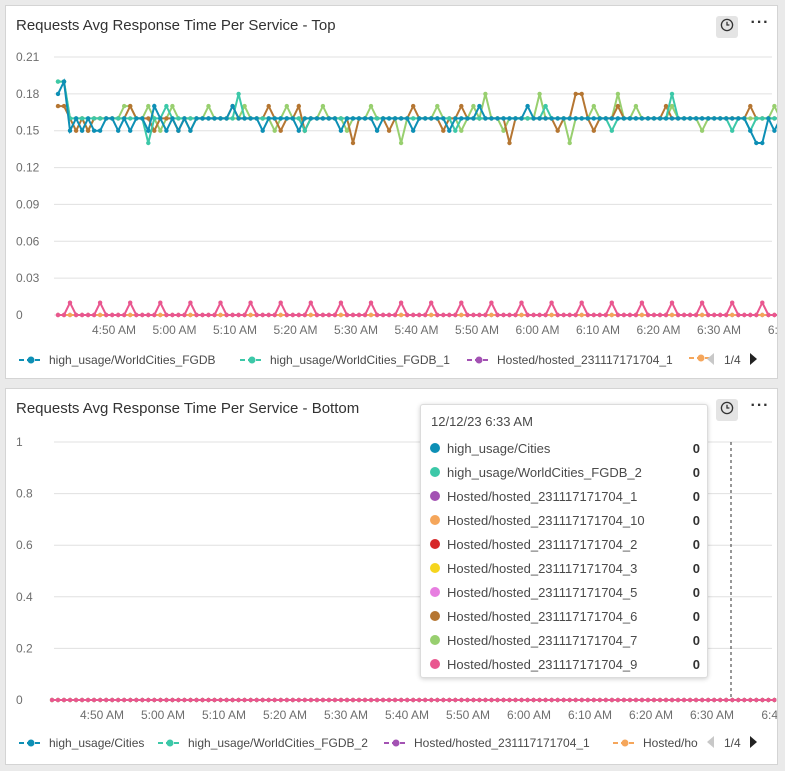  I want to click on top-more-options-button: ···, so click(760, 26).